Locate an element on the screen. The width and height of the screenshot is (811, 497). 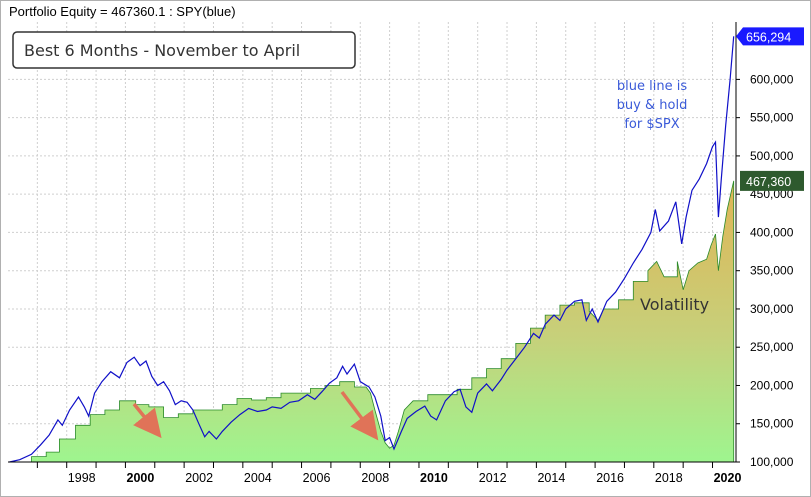
blue-note-line-1: blue line is is located at coordinates (652, 86).